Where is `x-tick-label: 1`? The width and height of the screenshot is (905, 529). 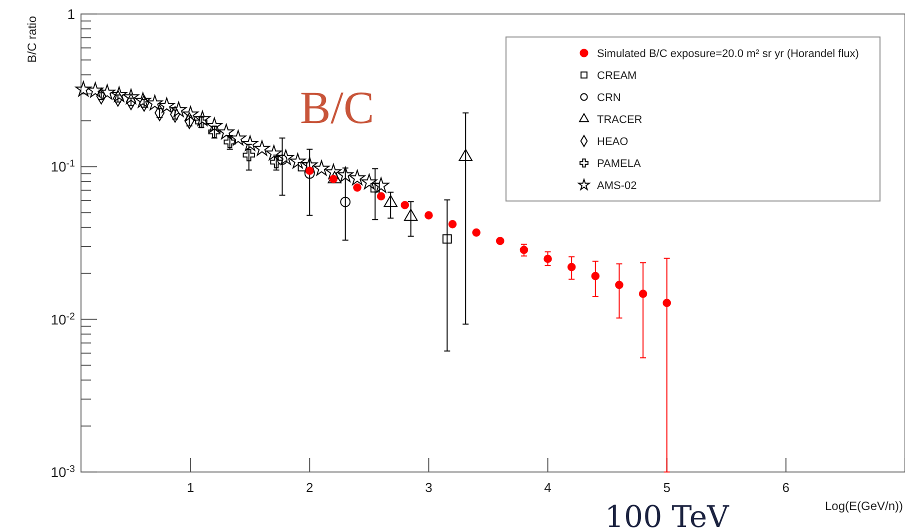
x-tick-label: 1 is located at coordinates (190, 487).